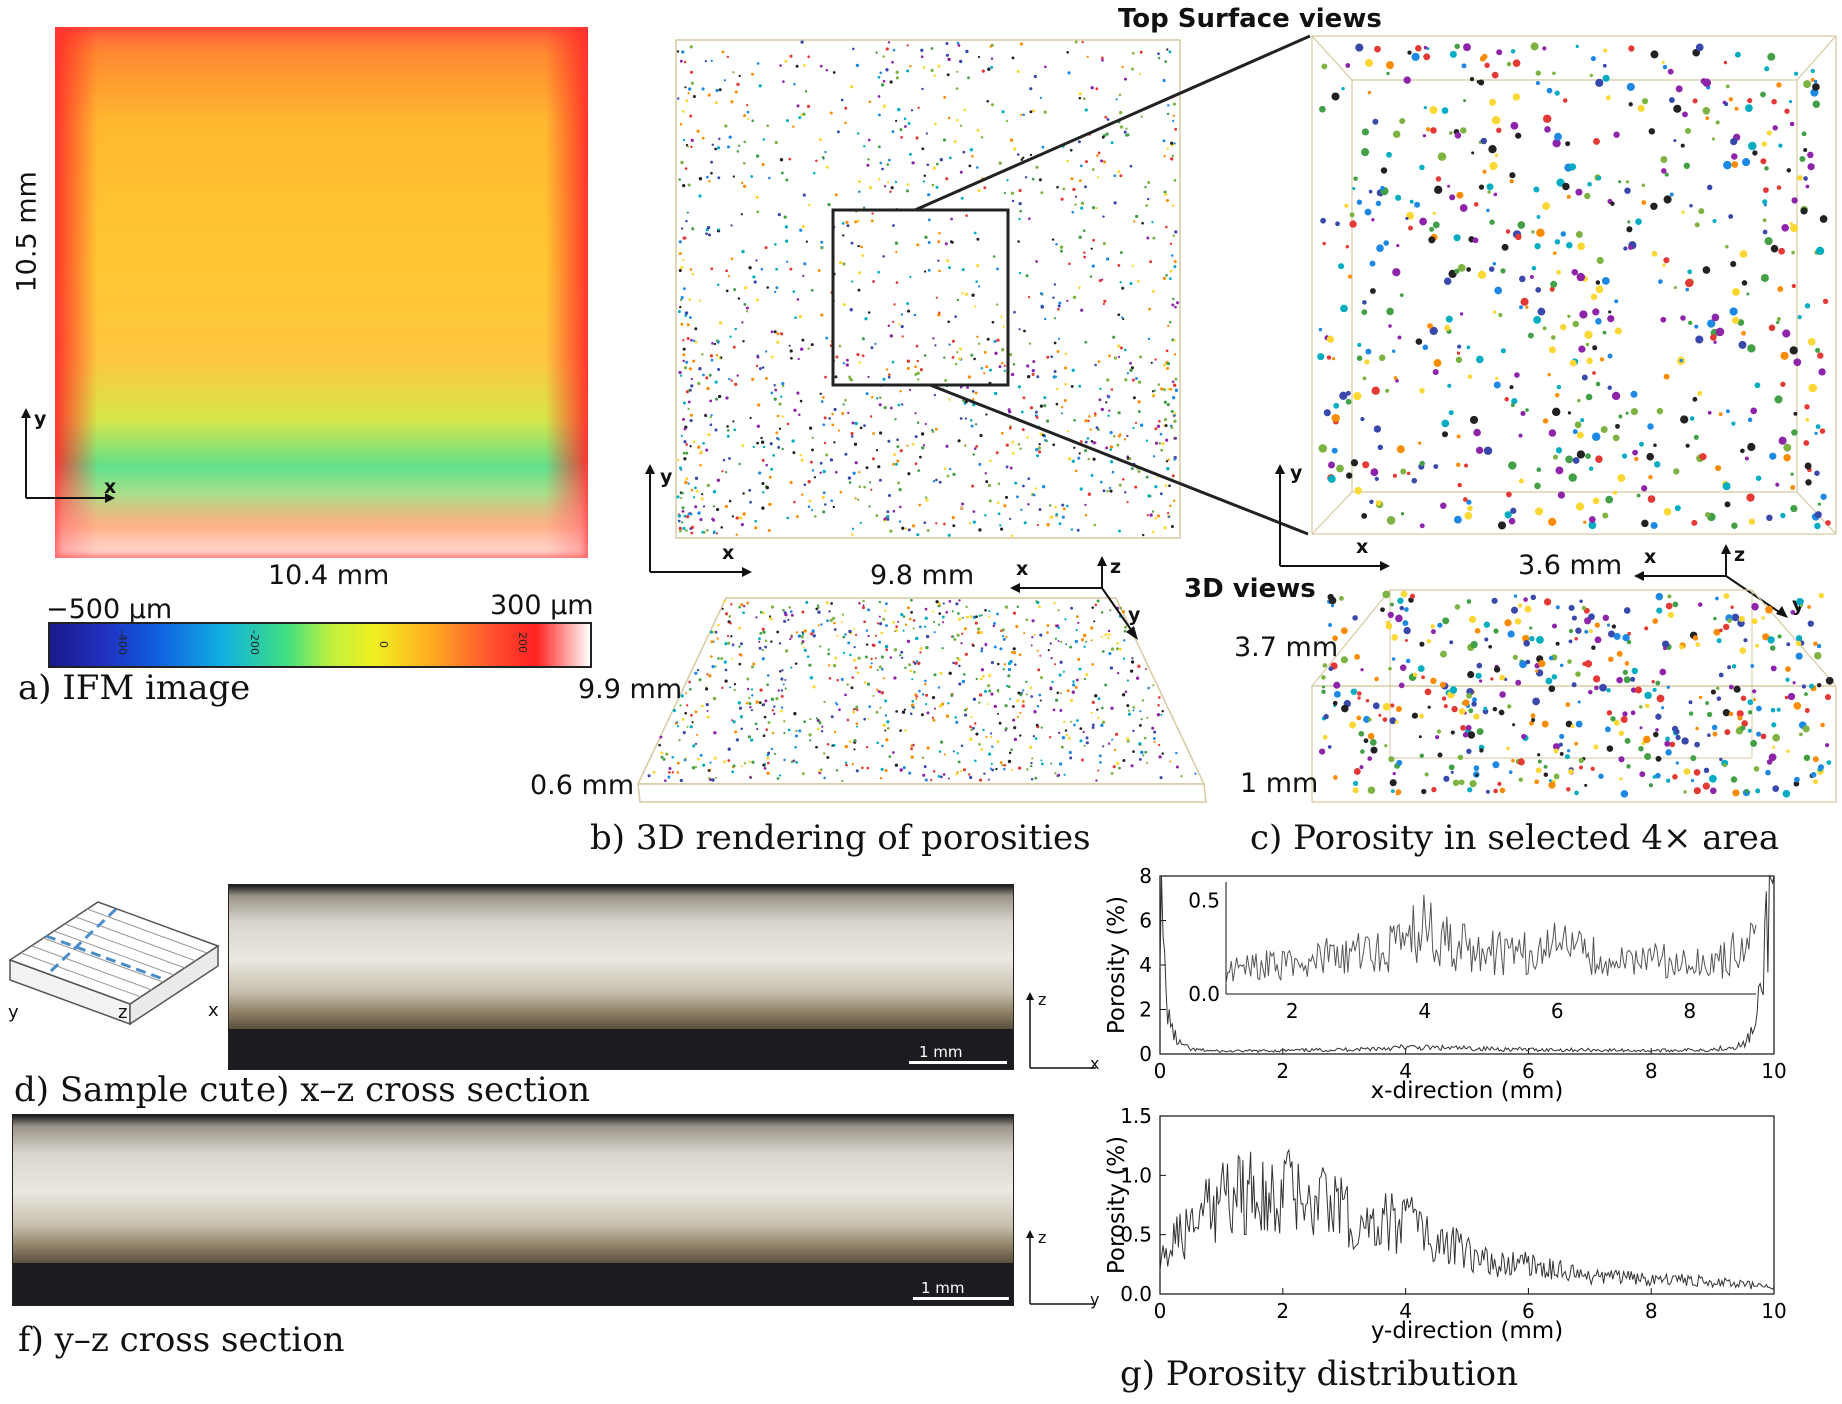 The width and height of the screenshot is (1842, 1404). What do you see at coordinates (1740, 555) in the screenshot?
I see `c3-axis-z: z` at bounding box center [1740, 555].